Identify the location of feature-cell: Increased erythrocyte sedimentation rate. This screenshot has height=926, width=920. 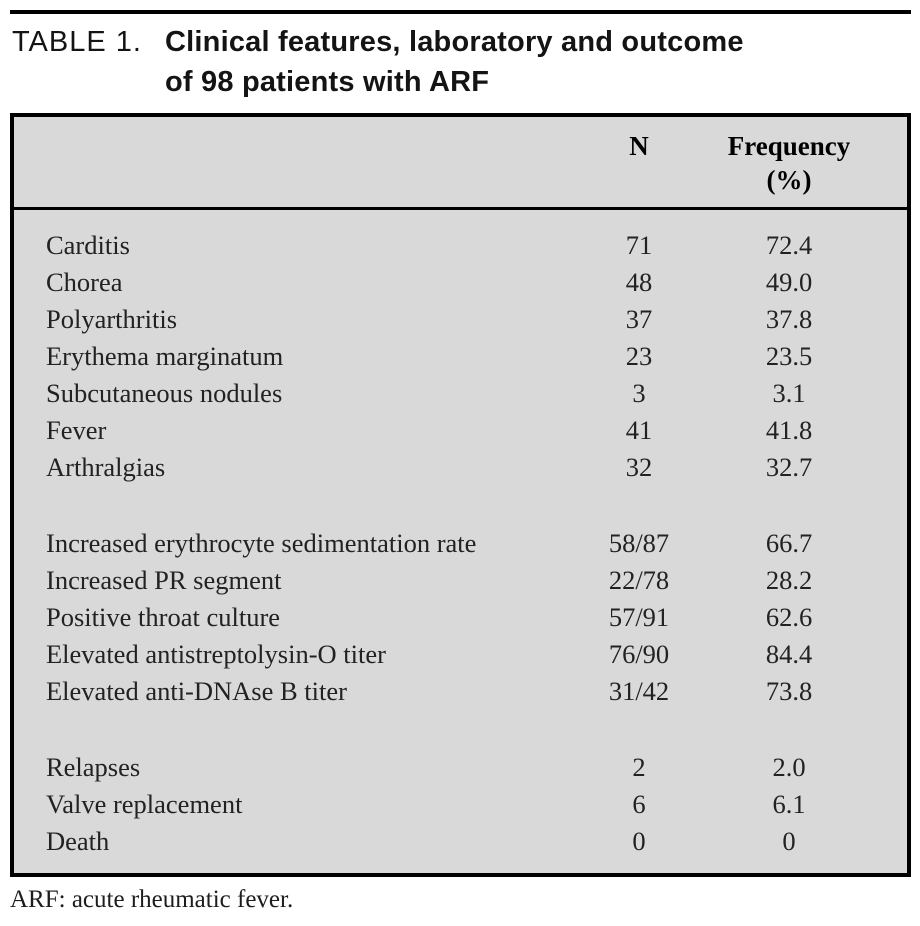
(261, 543).